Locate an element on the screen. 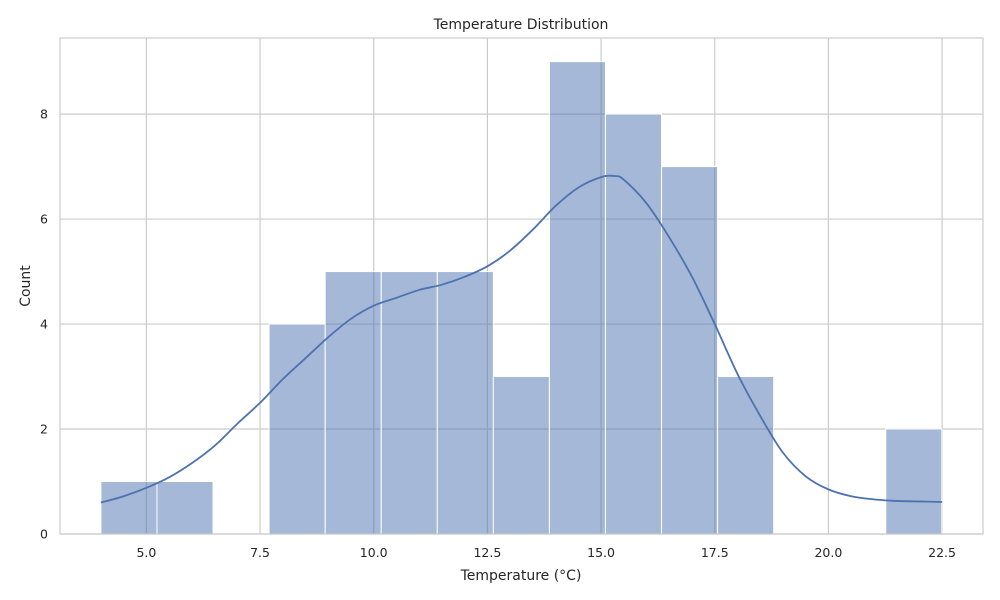  x-tick-label: 17.5 is located at coordinates (715, 552).